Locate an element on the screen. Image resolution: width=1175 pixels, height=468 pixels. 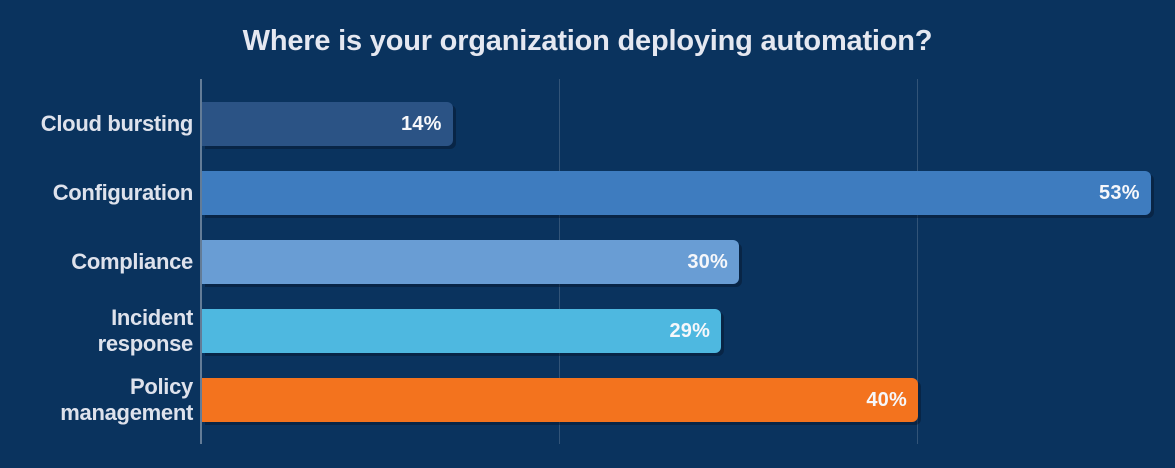
category-label: Incident response is located at coordinates (145, 330).